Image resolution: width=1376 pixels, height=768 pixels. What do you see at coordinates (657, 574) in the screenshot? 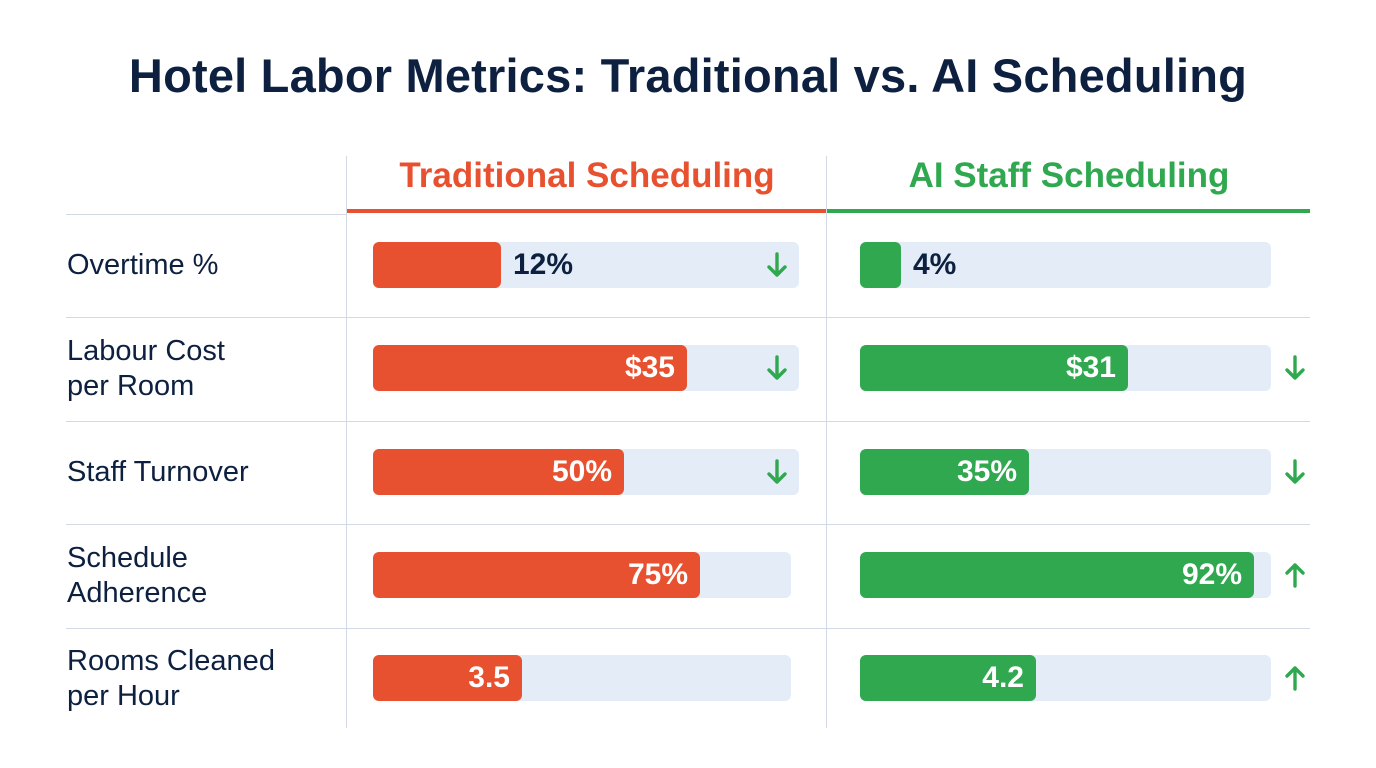
I see `value-label: 75%` at bounding box center [657, 574].